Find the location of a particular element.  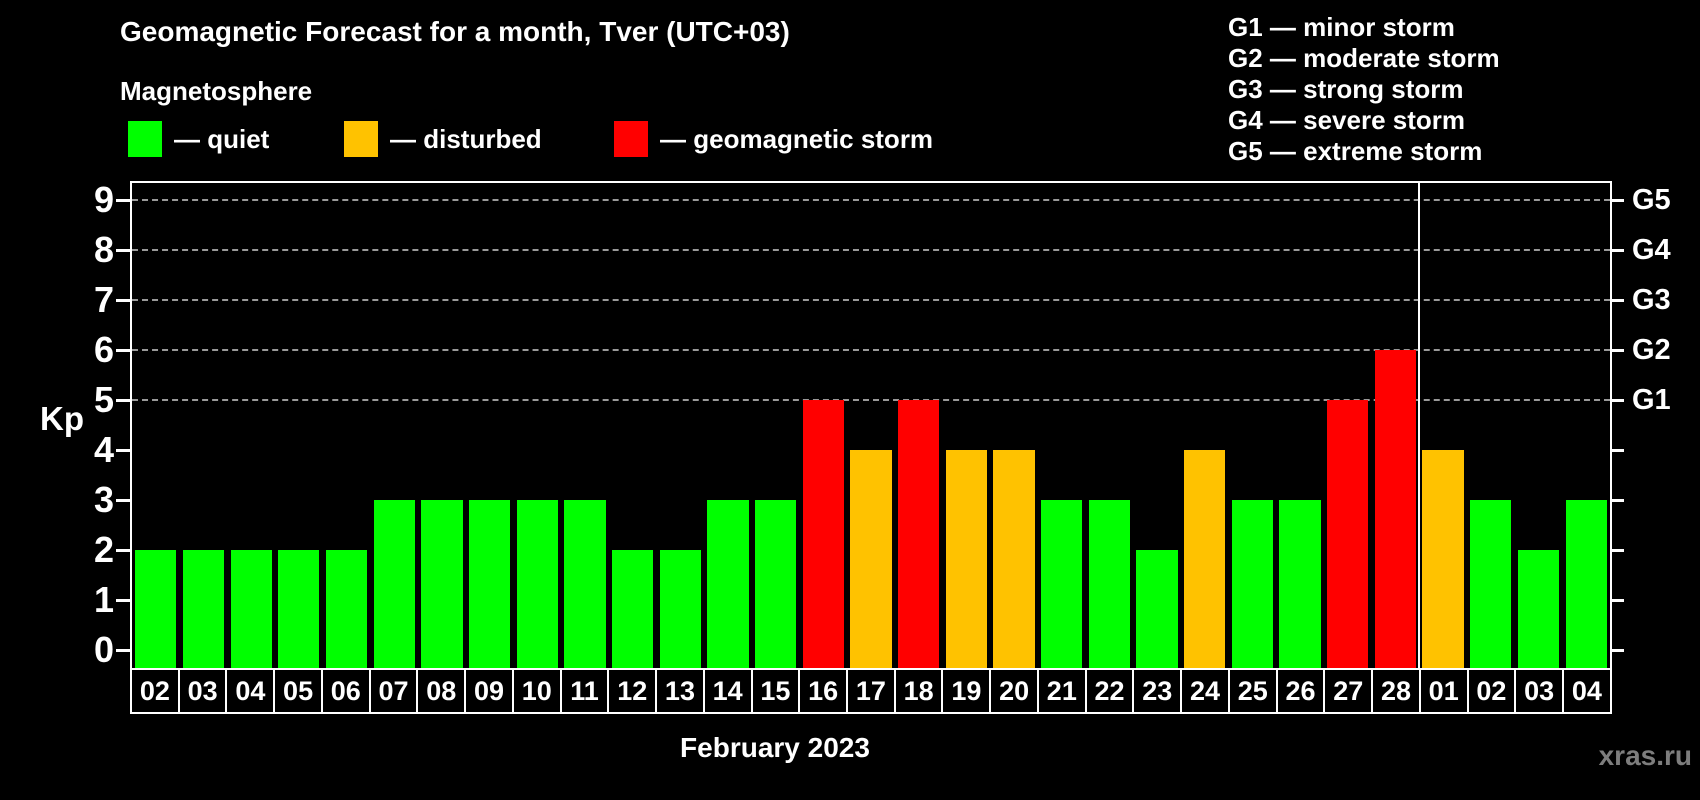

legend-swatch-quiet is located at coordinates (145, 139).